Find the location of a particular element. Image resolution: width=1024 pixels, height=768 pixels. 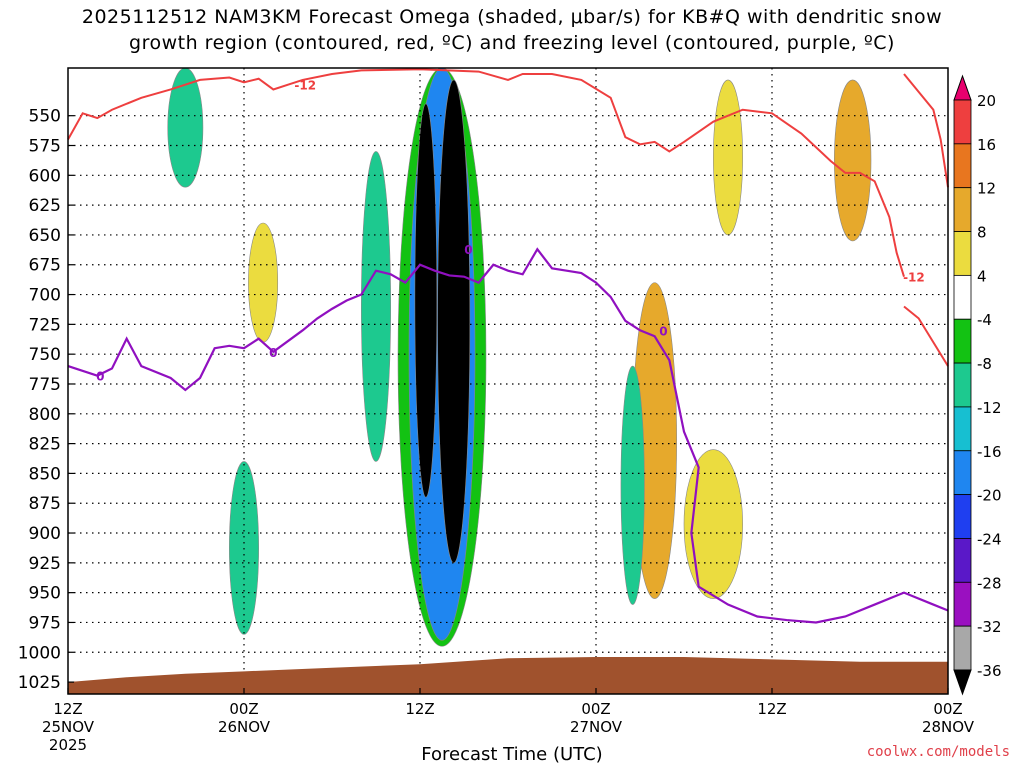

x-axis-label: Forecast Time (UTC) is located at coordinates (512, 754).